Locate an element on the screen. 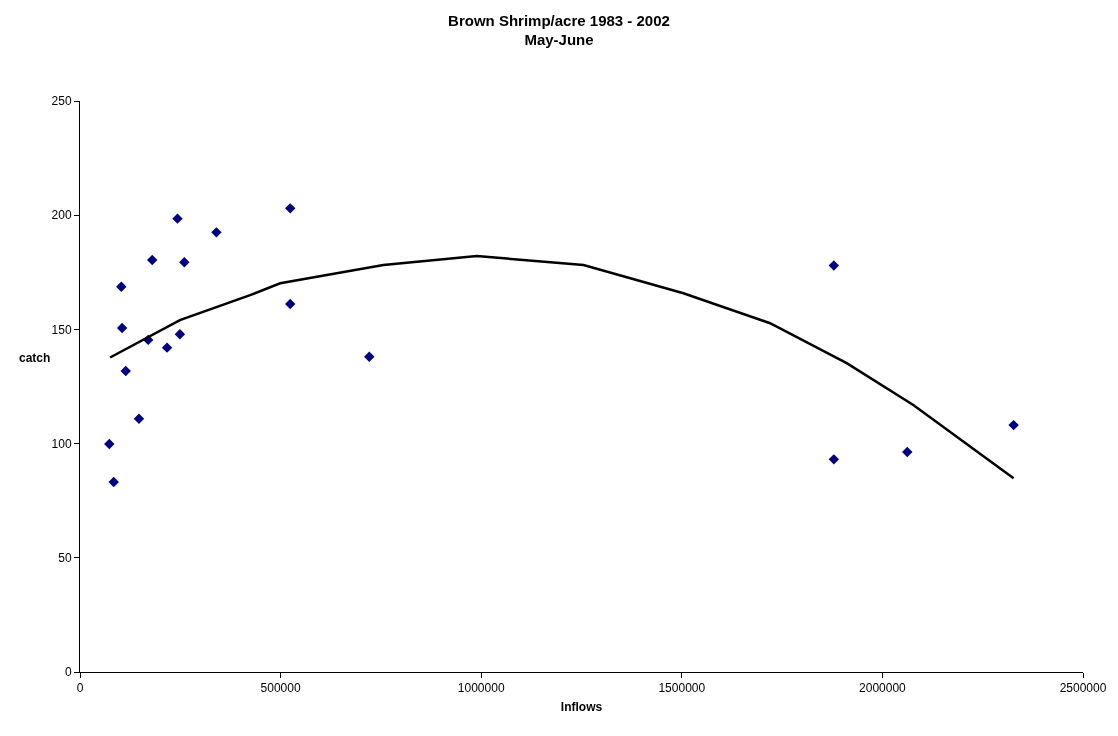 This screenshot has width=1118, height=736. chart-title: Brown Shrimp/acre 1983 - 2002 May-June is located at coordinates (559, 30).